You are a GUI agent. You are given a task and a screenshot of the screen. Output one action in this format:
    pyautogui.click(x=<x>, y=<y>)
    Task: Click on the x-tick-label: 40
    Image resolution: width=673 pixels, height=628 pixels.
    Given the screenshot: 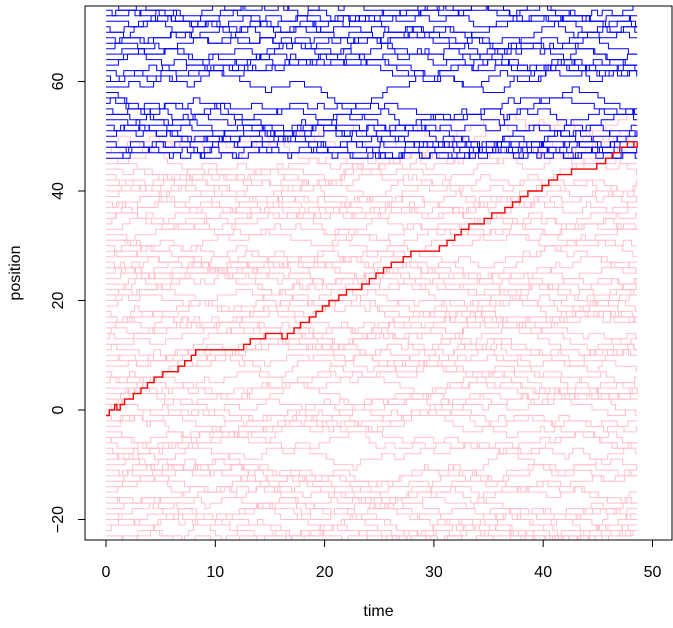 What is the action you would take?
    pyautogui.click(x=543, y=572)
    